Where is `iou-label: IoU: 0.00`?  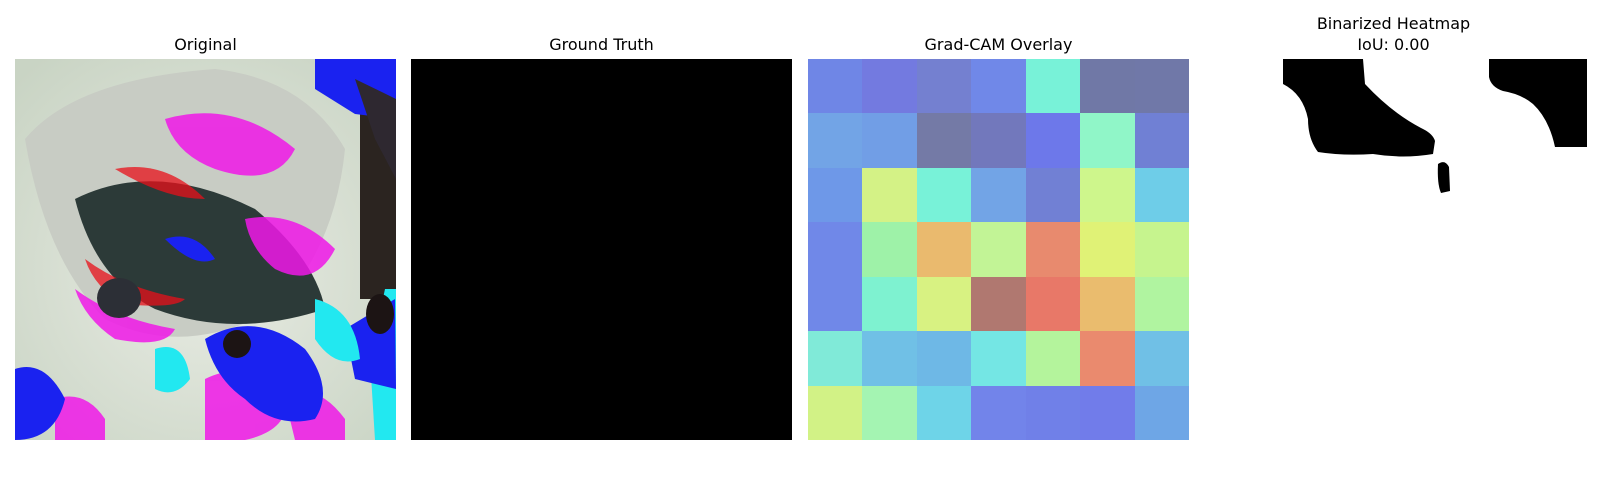 iou-label: IoU: 0.00 is located at coordinates (1393, 44).